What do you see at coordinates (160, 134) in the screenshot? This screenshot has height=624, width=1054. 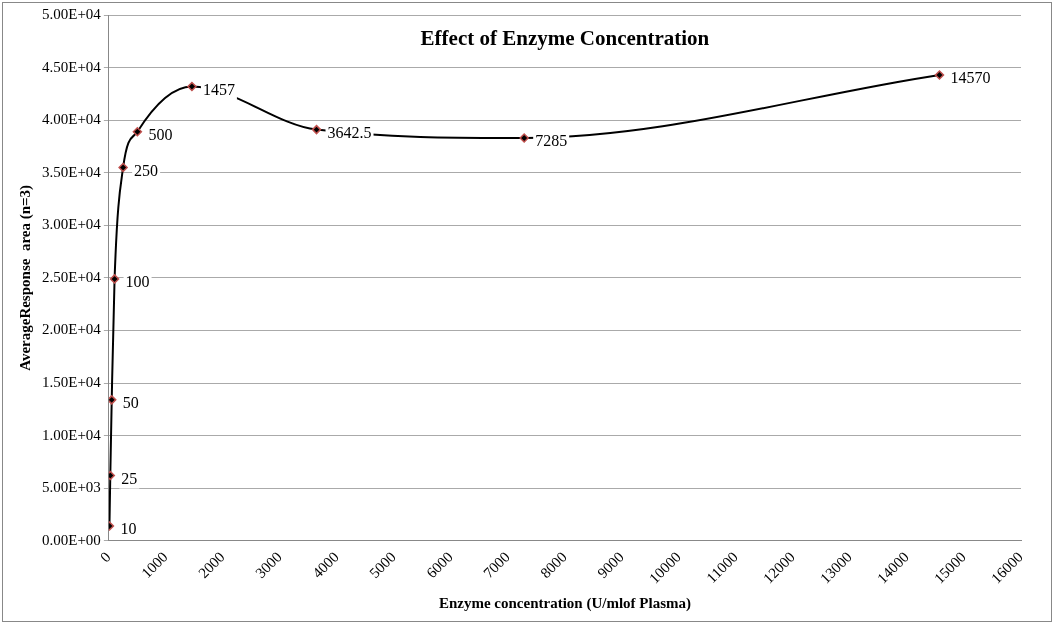 I see `annotation: 500` at bounding box center [160, 134].